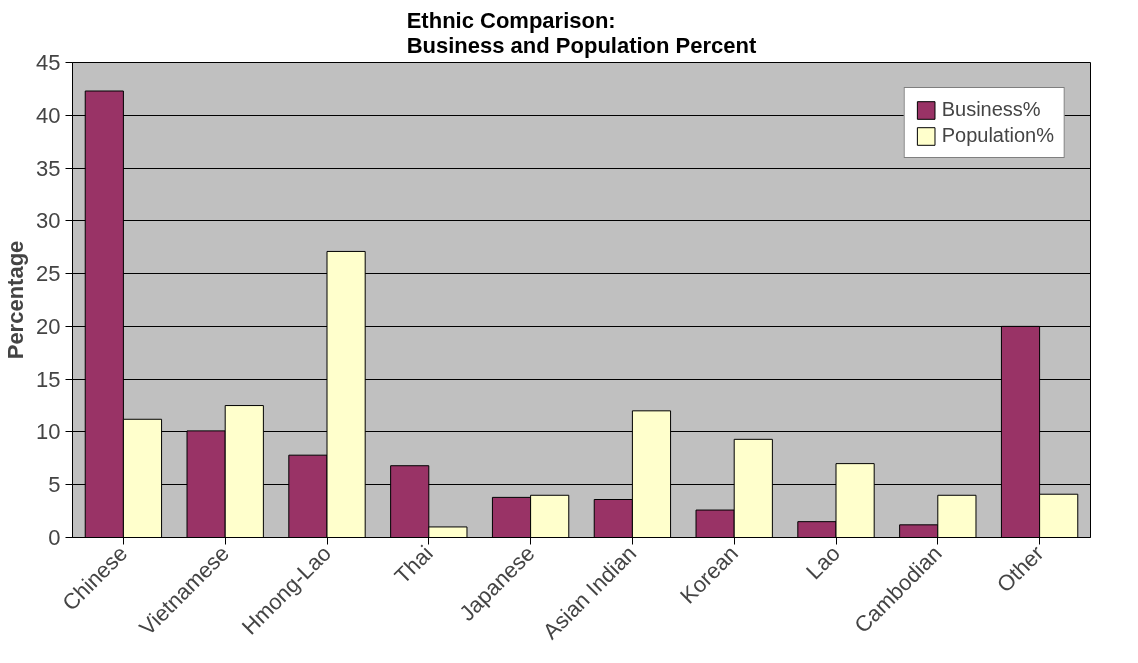 The width and height of the screenshot is (1138, 663). I want to click on y-tick-label: 30, so click(48, 221).